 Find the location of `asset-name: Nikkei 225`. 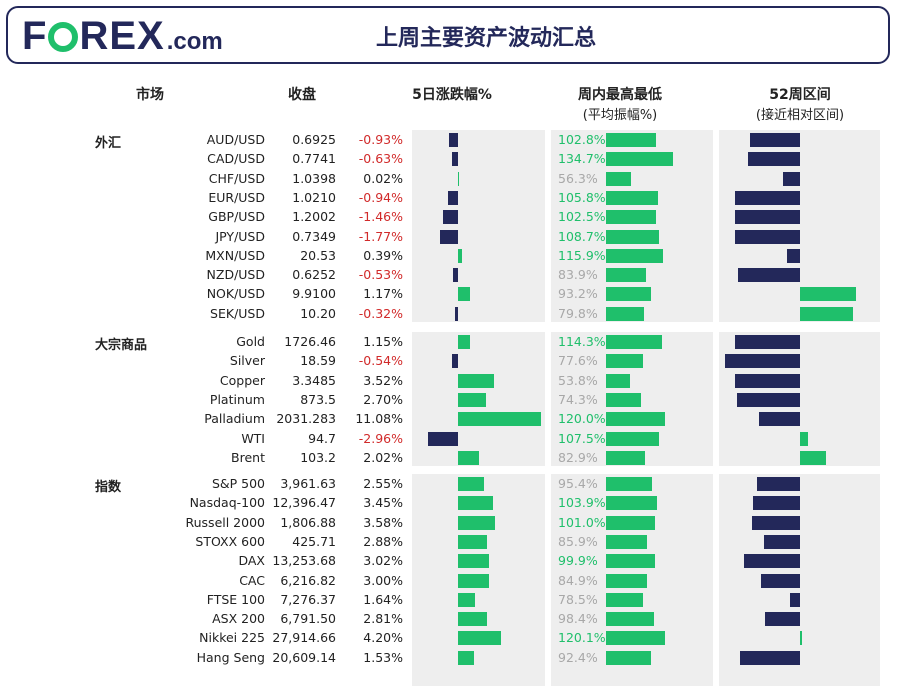

asset-name: Nikkei 225 is located at coordinates (232, 638).